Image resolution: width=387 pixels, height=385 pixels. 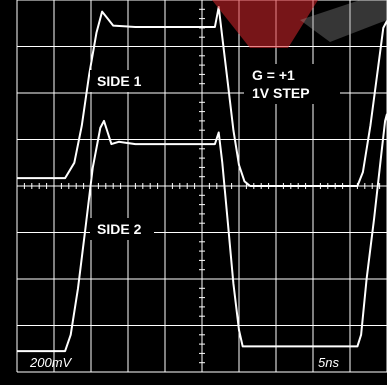 What do you see at coordinates (292, 84) in the screenshot?
I see `annotation-box` at bounding box center [292, 84].